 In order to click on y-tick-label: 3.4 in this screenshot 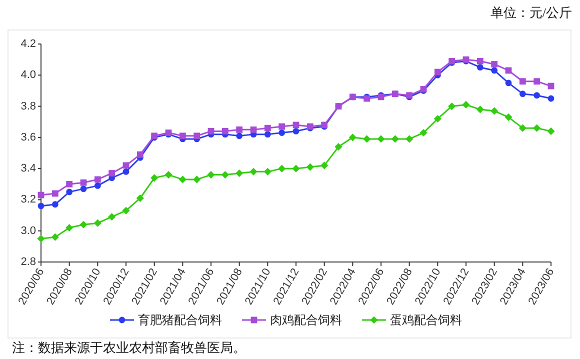, I will do `click(28, 168)`.